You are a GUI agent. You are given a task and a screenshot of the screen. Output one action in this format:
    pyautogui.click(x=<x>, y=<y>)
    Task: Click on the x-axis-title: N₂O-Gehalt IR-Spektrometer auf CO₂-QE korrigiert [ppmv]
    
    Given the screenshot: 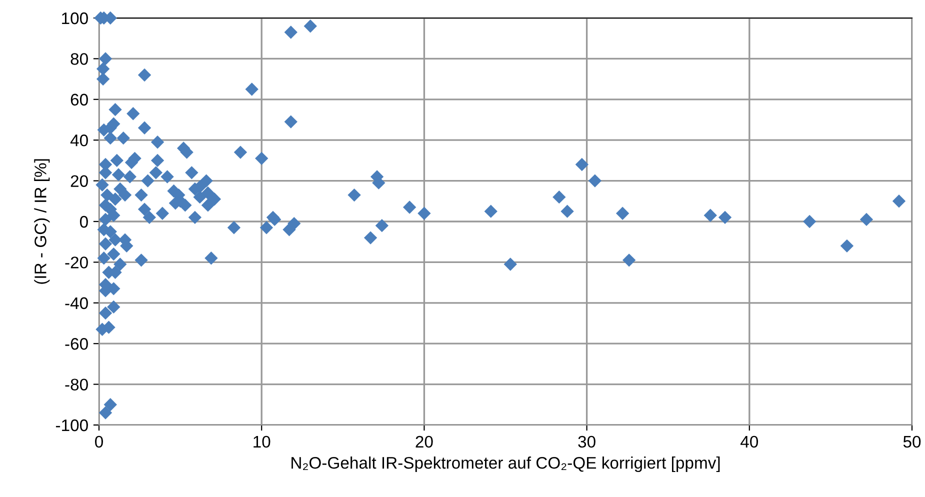 What is the action you would take?
    pyautogui.click(x=506, y=464)
    